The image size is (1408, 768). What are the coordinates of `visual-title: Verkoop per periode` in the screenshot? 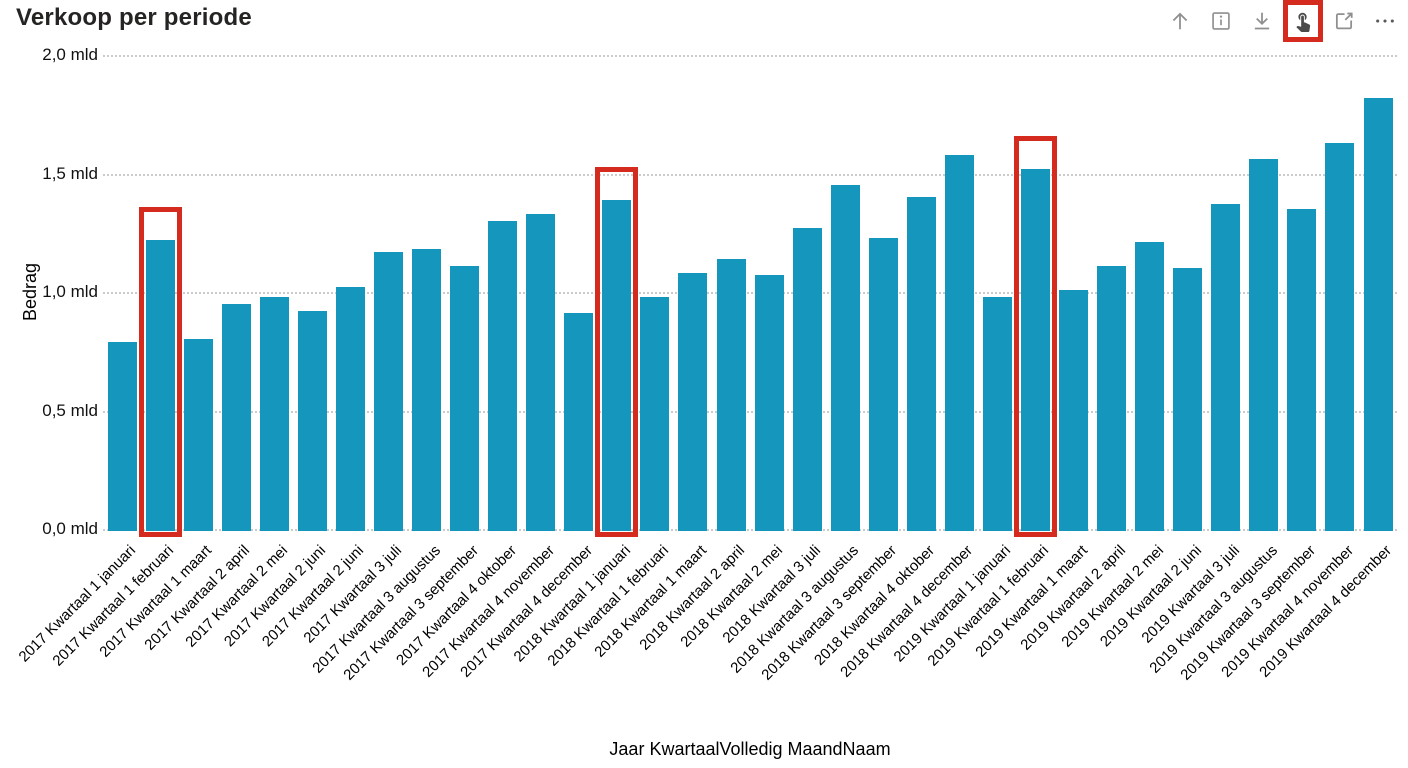 It's located at (134, 17).